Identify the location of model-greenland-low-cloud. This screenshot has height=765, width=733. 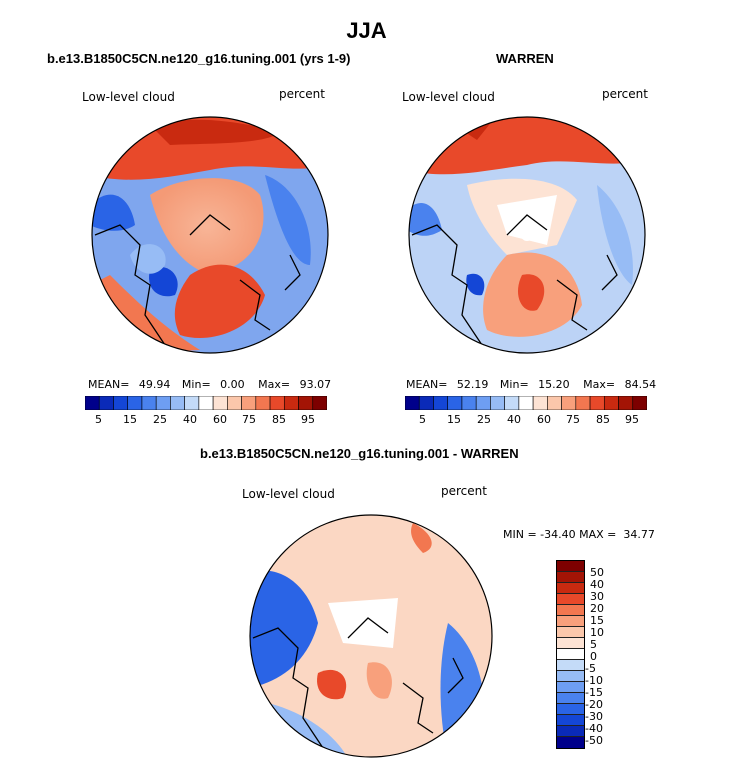
(163, 281).